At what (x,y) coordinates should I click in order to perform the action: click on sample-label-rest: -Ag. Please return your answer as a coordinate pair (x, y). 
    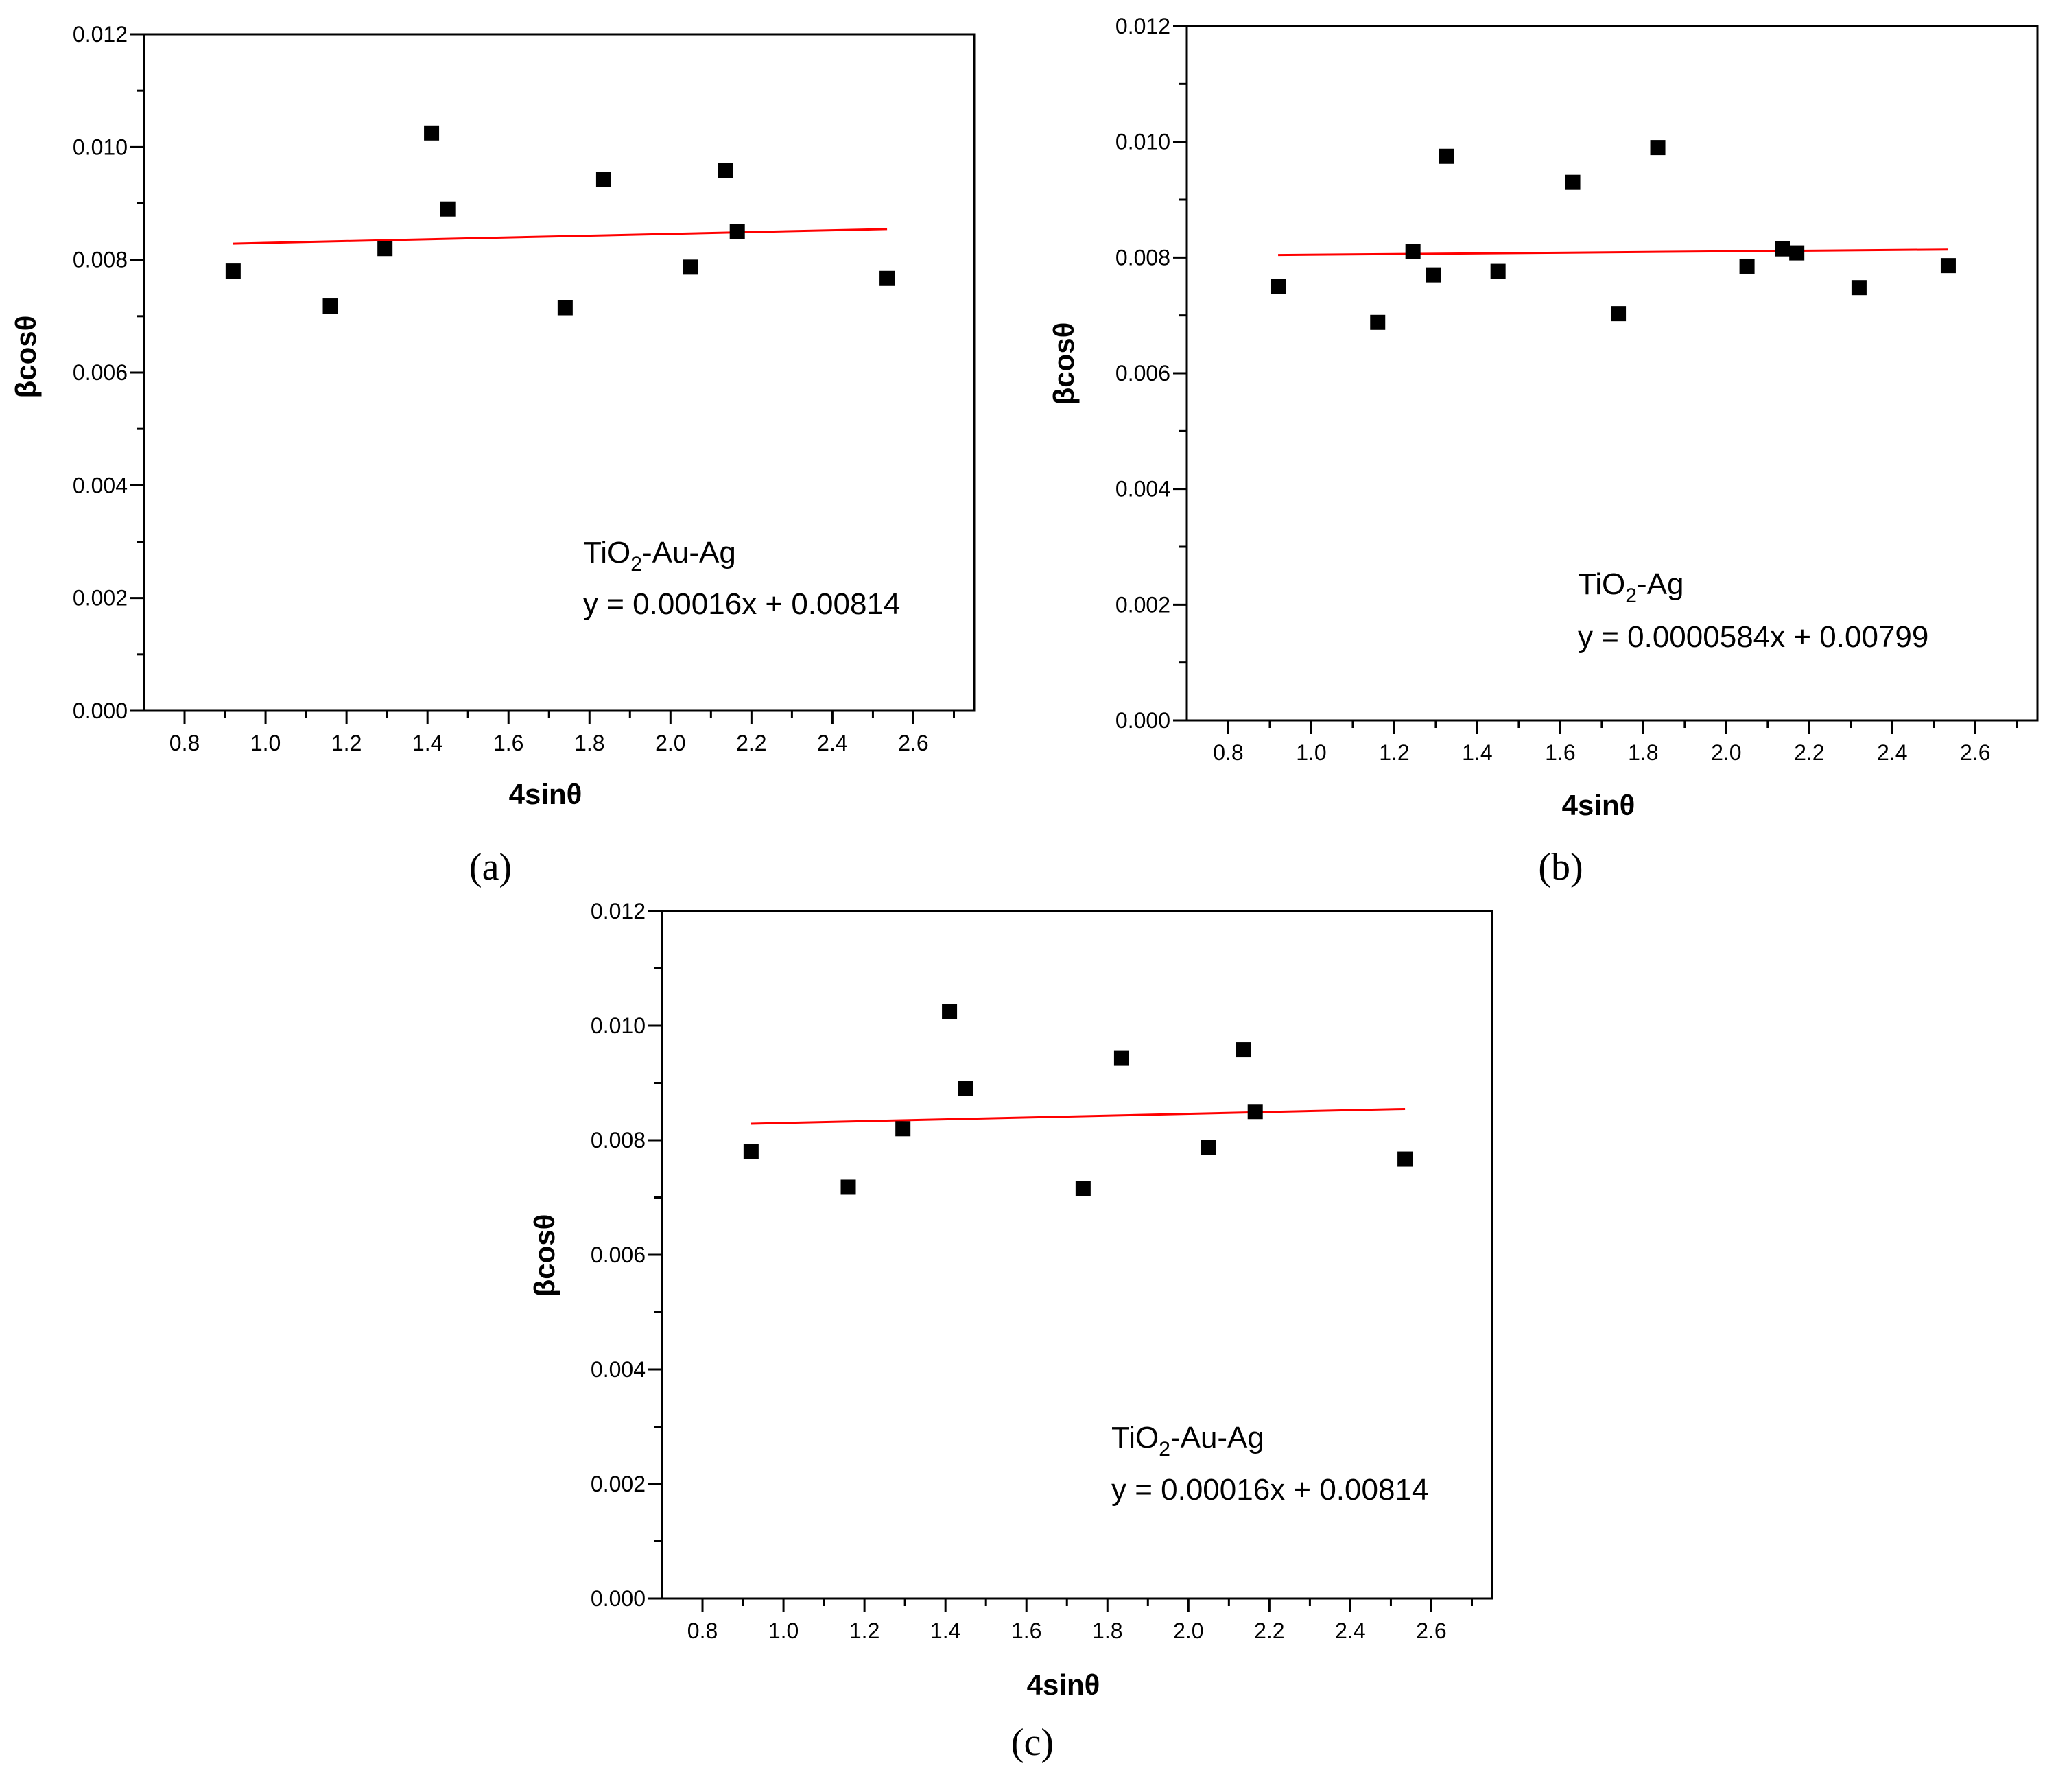
    Looking at the image, I should click on (1660, 584).